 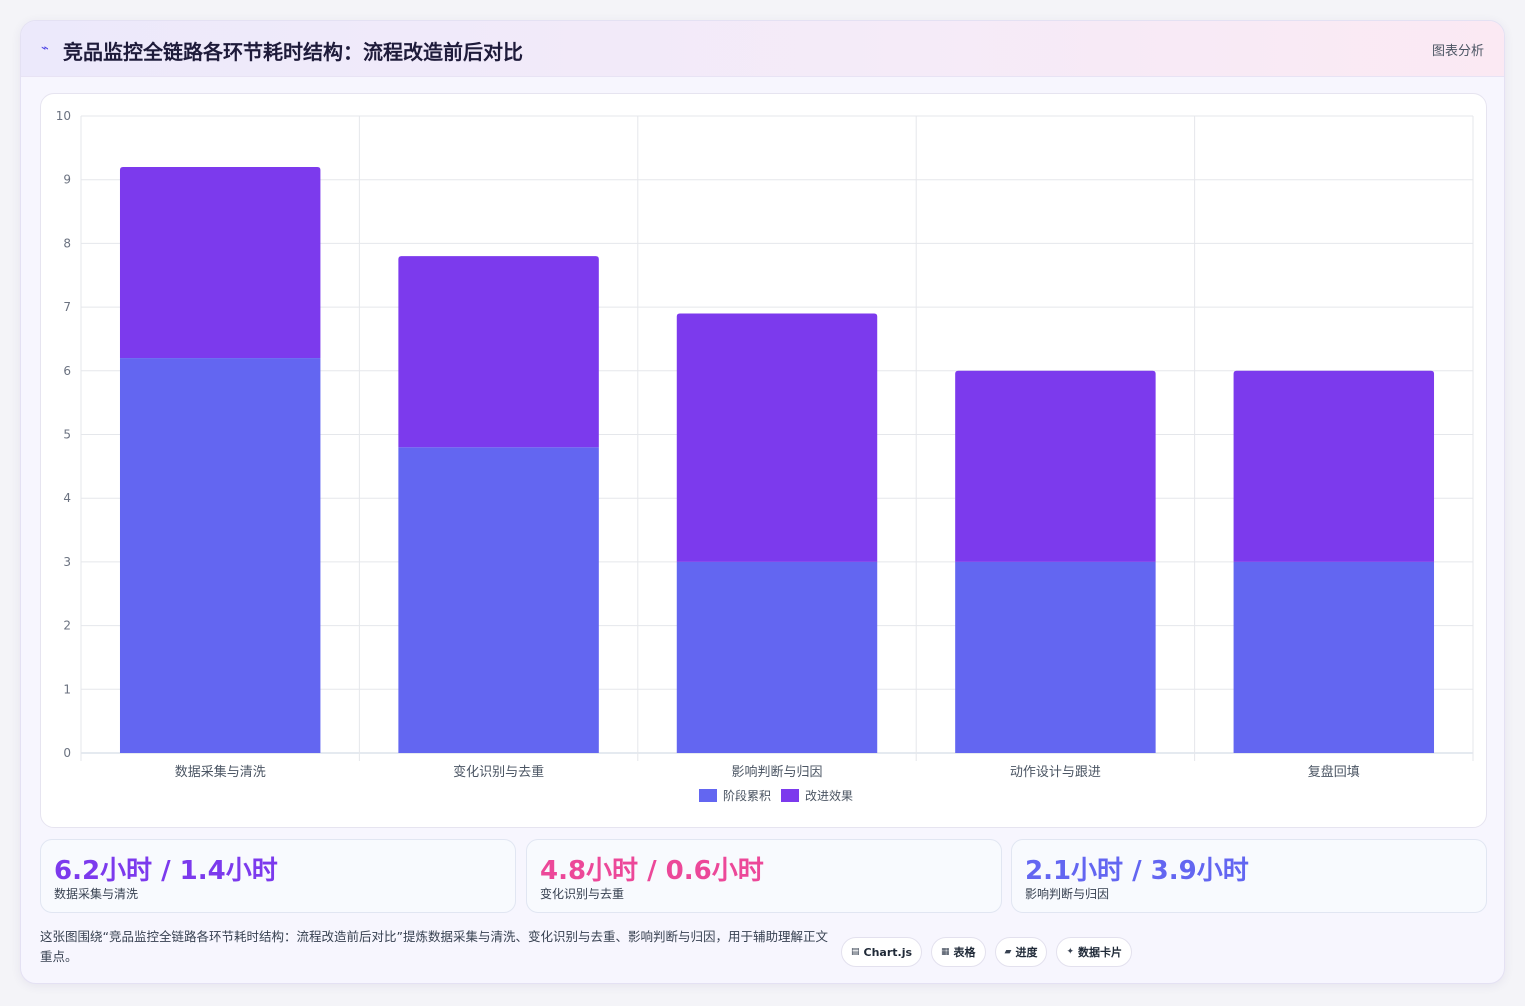 I want to click on y-tick-label: 3, so click(x=67, y=562).